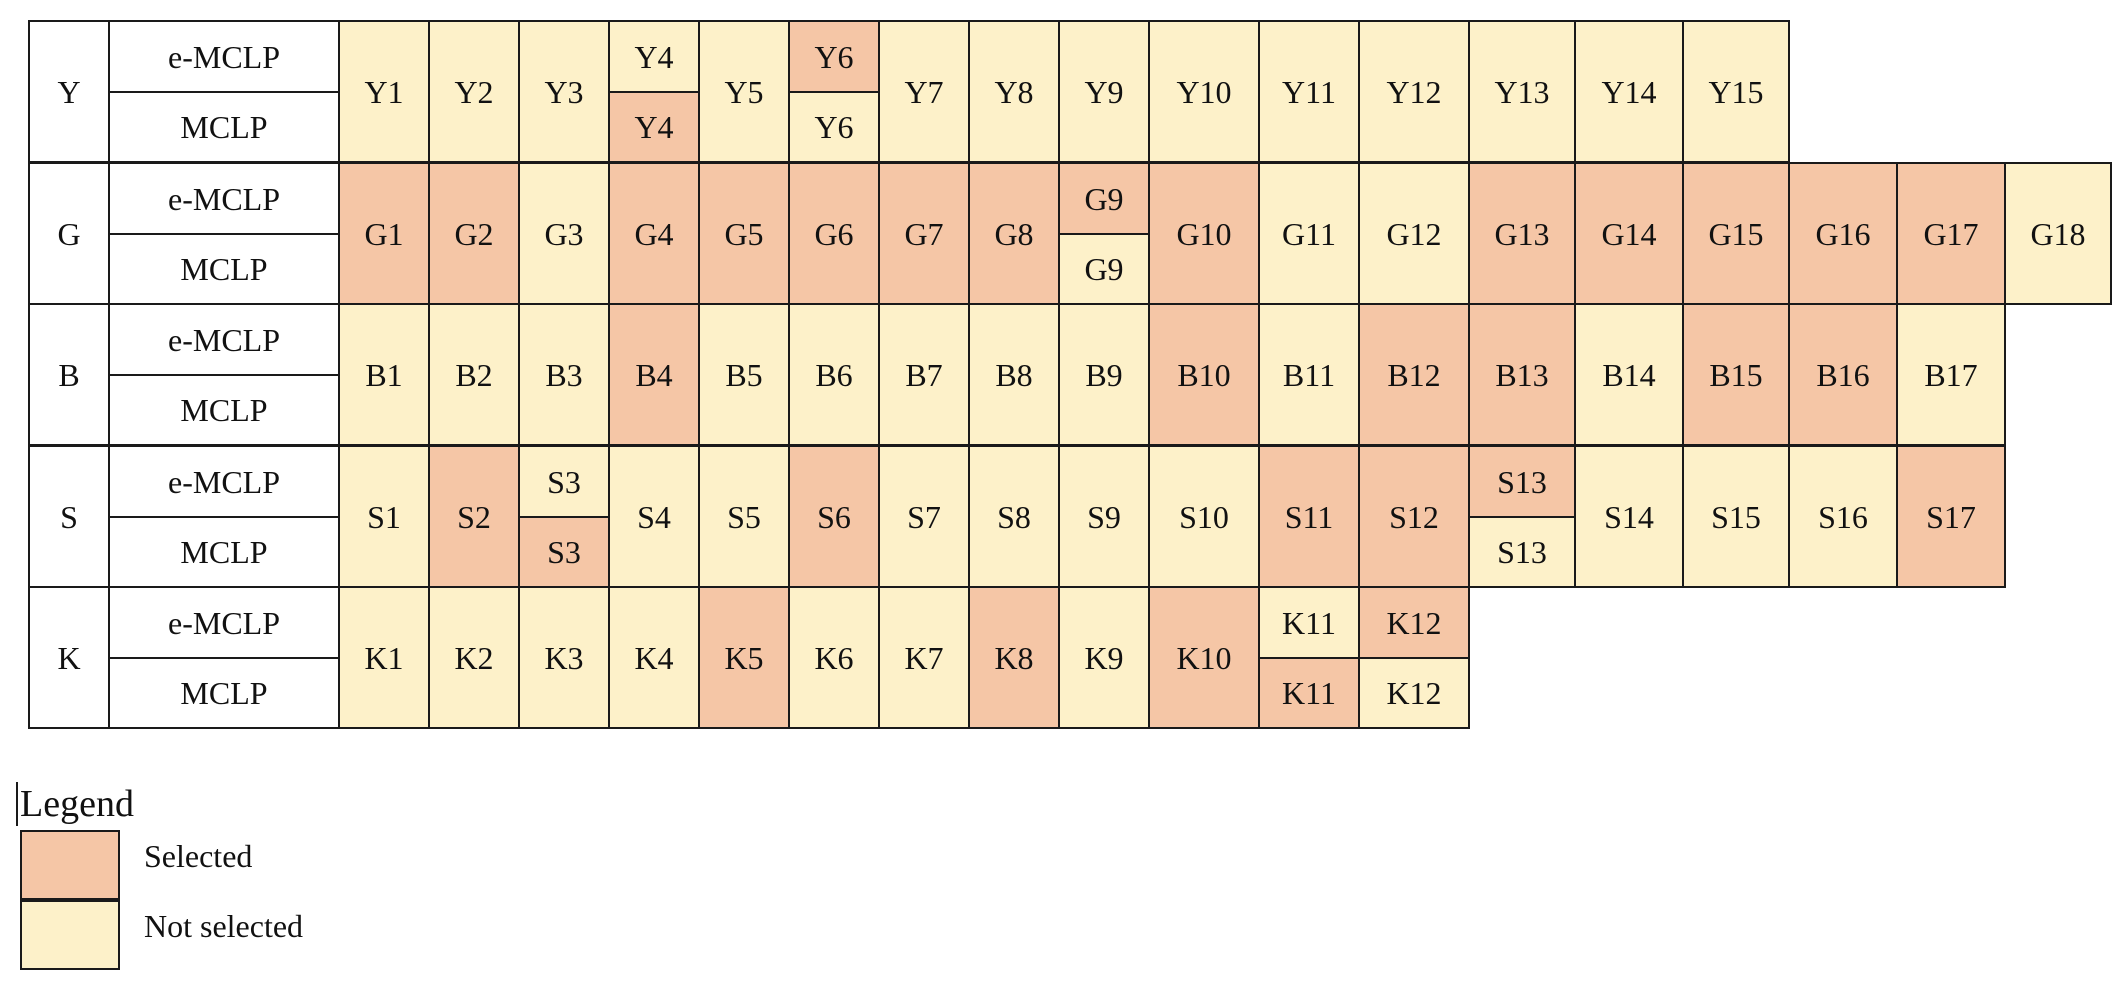 Image resolution: width=2124 pixels, height=983 pixels. I want to click on site-cell: G8, so click(1014, 233).